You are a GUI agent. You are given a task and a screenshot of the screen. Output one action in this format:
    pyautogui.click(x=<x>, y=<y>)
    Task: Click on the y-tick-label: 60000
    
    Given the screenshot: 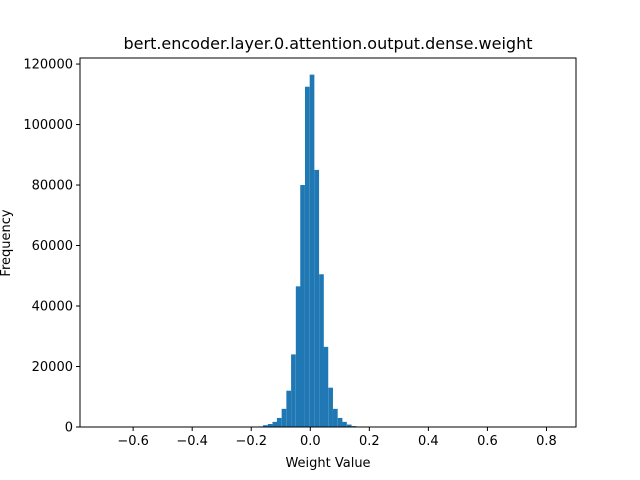 What is the action you would take?
    pyautogui.click(x=52, y=246)
    